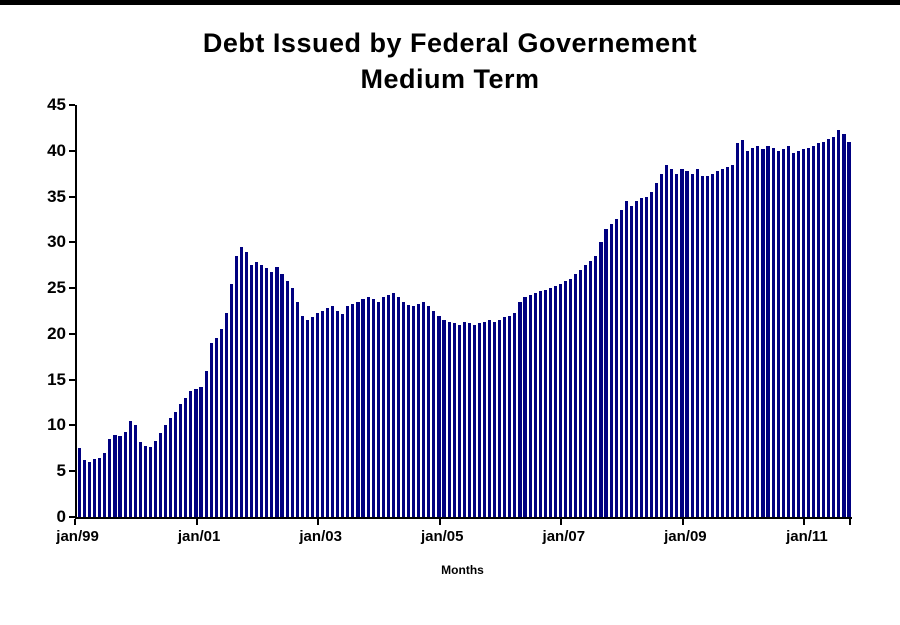 This screenshot has height=625, width=900. I want to click on y-axis-label: 0, so click(61, 516).